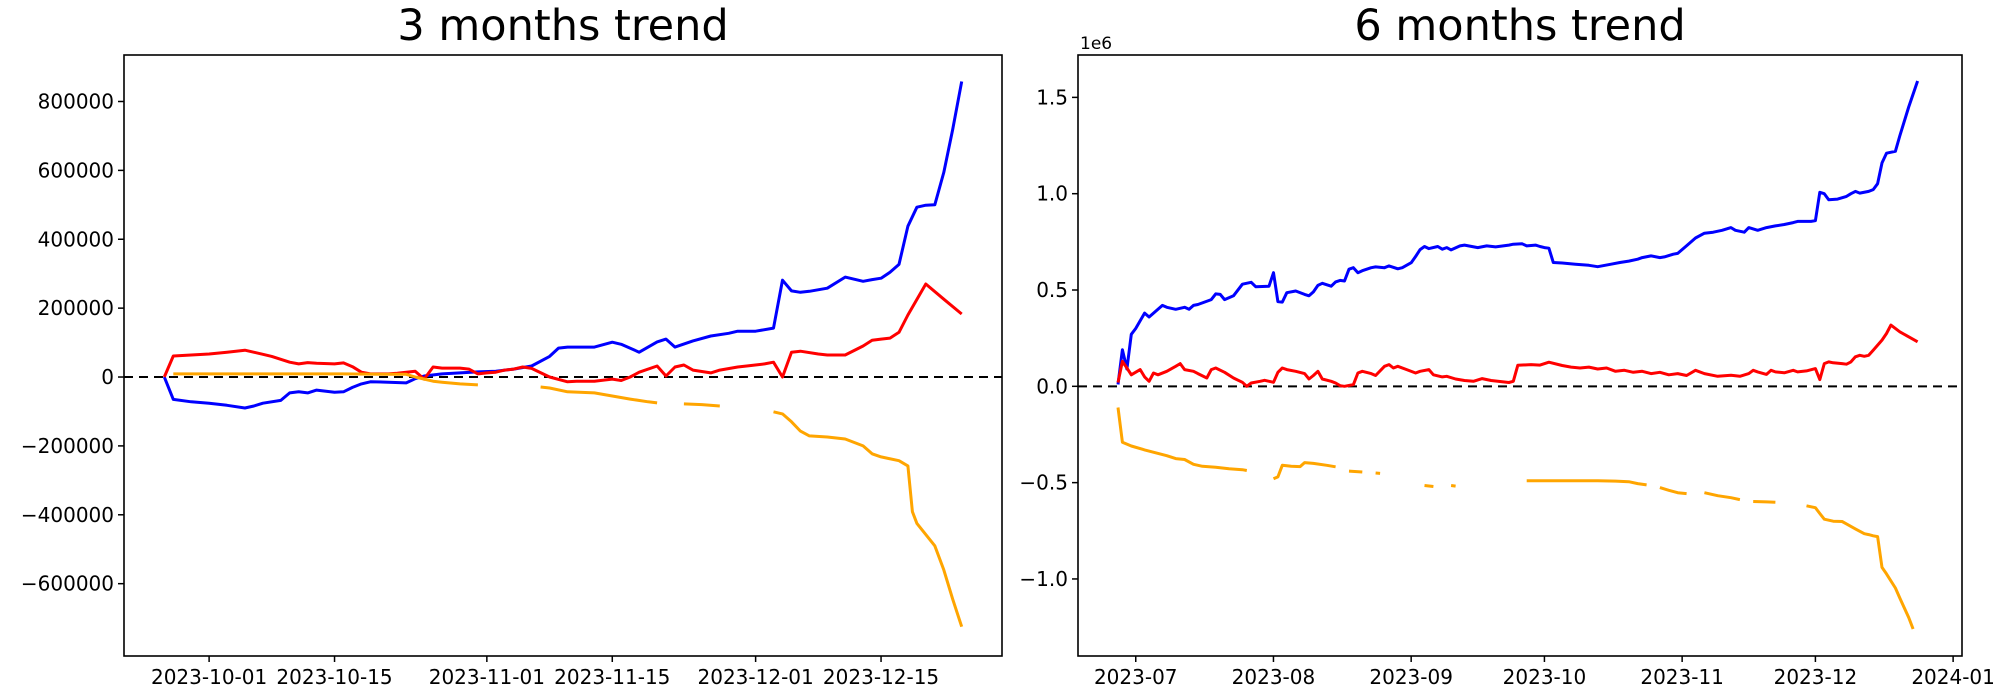  Describe the element at coordinates (881, 677) in the screenshot. I see `x-tick-label: 2023-12-15` at that location.